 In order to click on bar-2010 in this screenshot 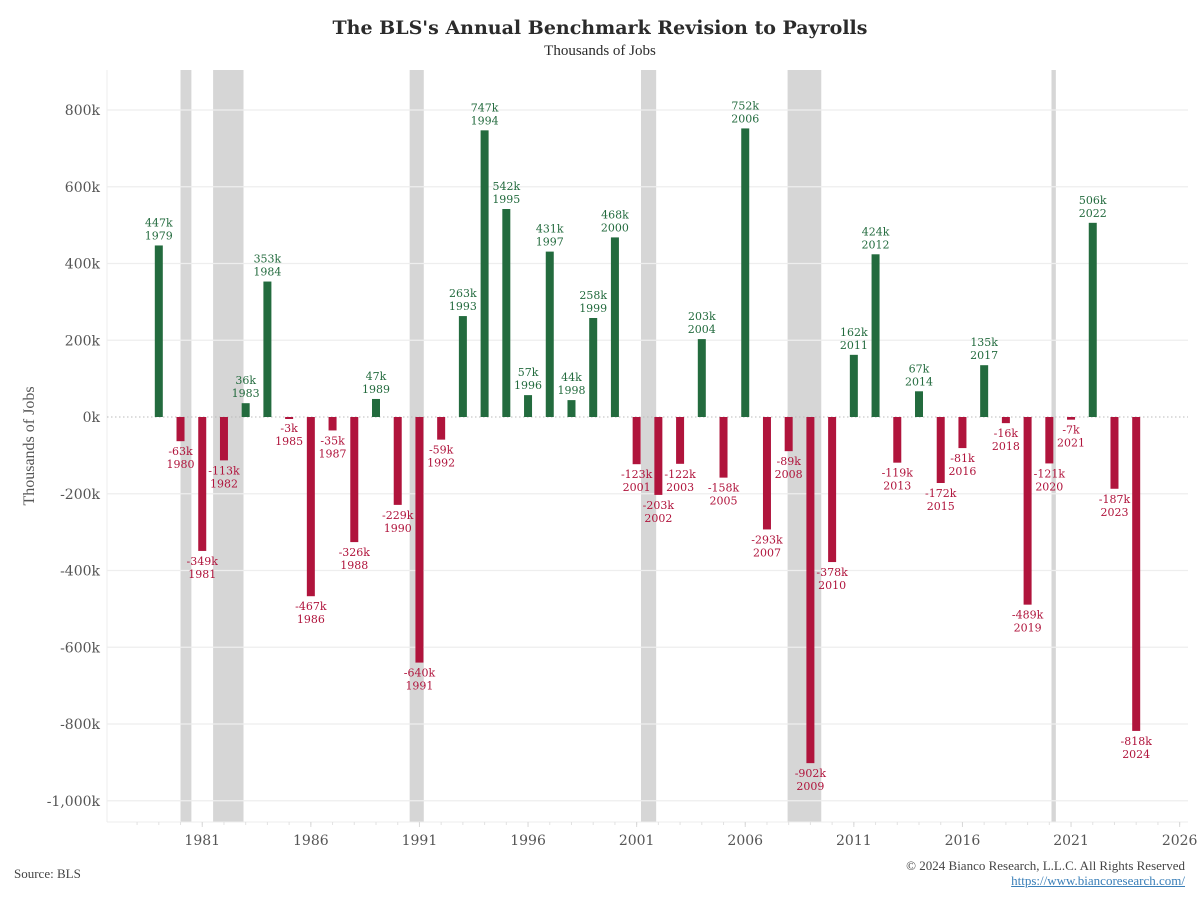, I will do `click(832, 490)`.